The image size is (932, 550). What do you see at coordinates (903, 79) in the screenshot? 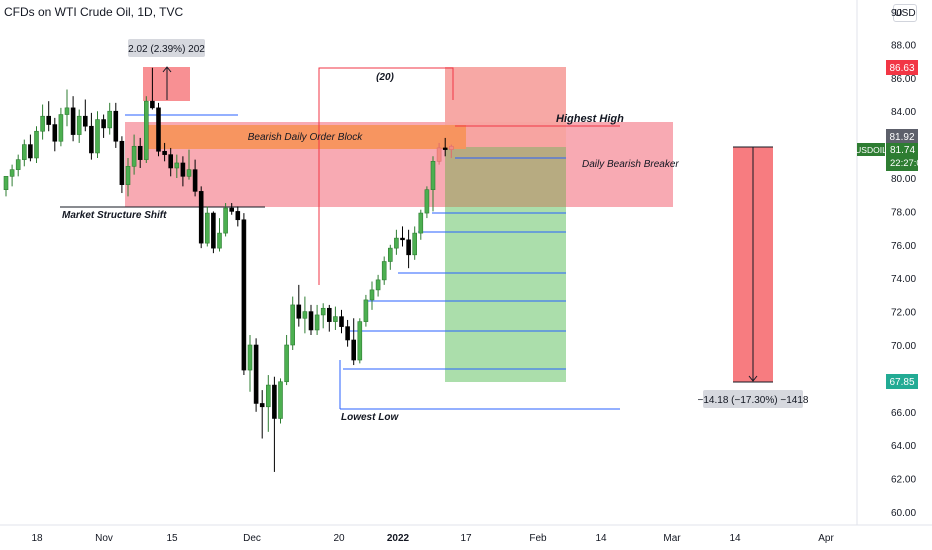
I see `y-tick-label: 86.00` at bounding box center [903, 79].